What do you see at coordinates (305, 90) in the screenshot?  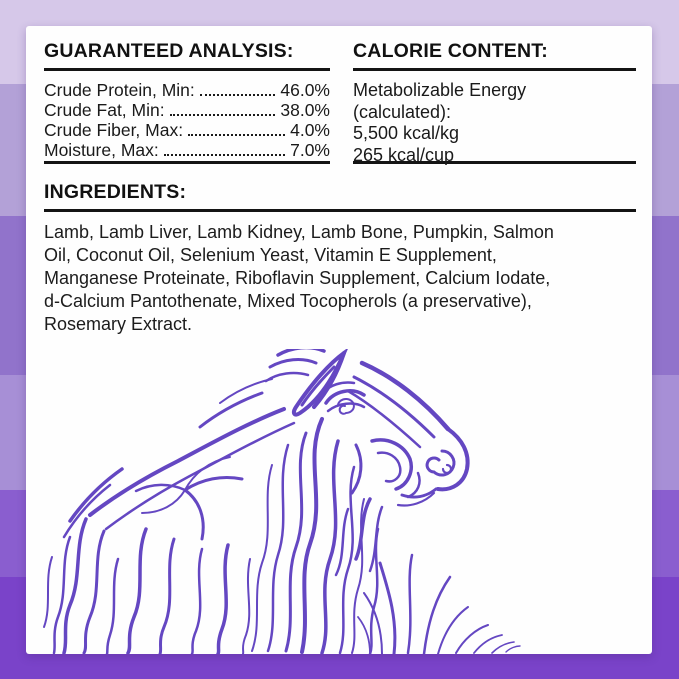 I see `analysis-value: 46.0%` at bounding box center [305, 90].